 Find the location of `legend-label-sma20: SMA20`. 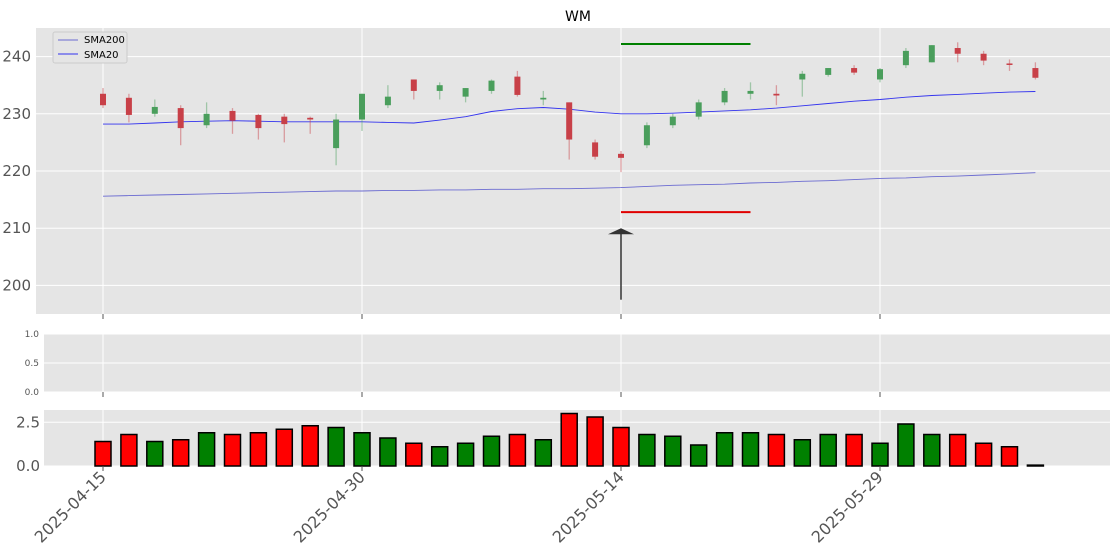

legend-label-sma20: SMA20 is located at coordinates (101, 55).